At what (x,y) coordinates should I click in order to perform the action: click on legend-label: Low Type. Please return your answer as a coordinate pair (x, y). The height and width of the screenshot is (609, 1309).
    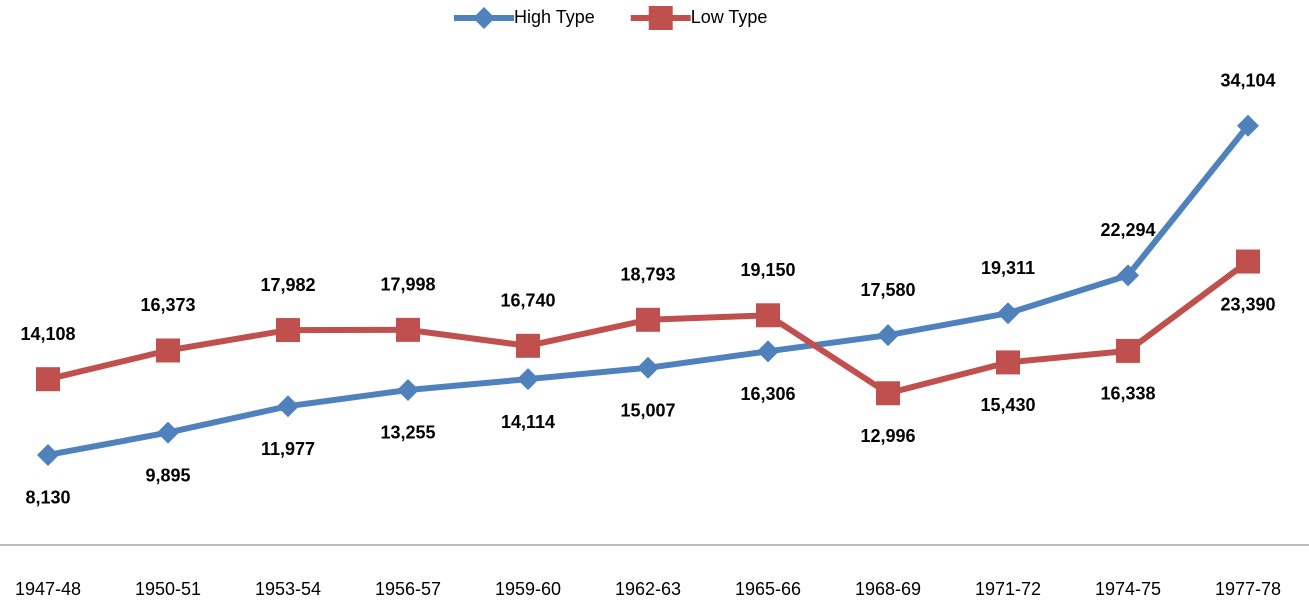
    Looking at the image, I should click on (729, 17).